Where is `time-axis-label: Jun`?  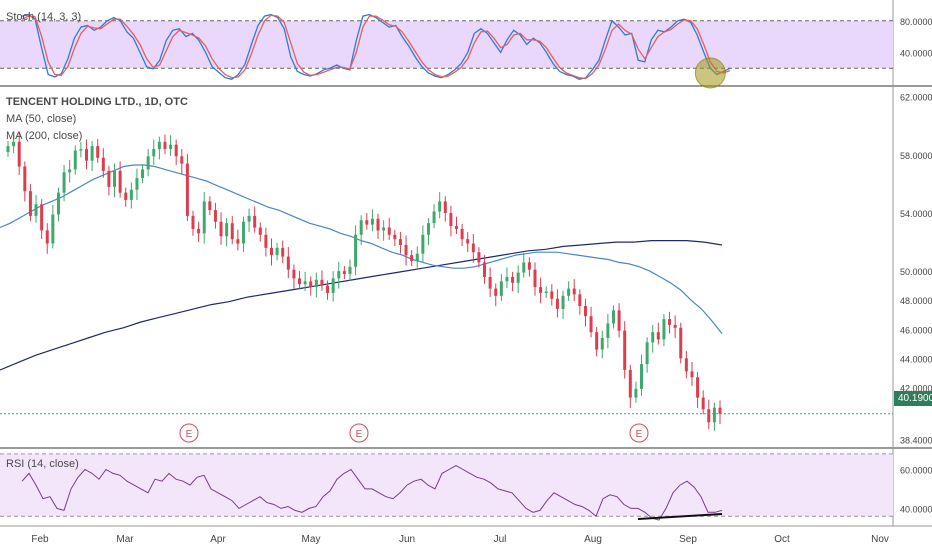
time-axis-label: Jun is located at coordinates (407, 539).